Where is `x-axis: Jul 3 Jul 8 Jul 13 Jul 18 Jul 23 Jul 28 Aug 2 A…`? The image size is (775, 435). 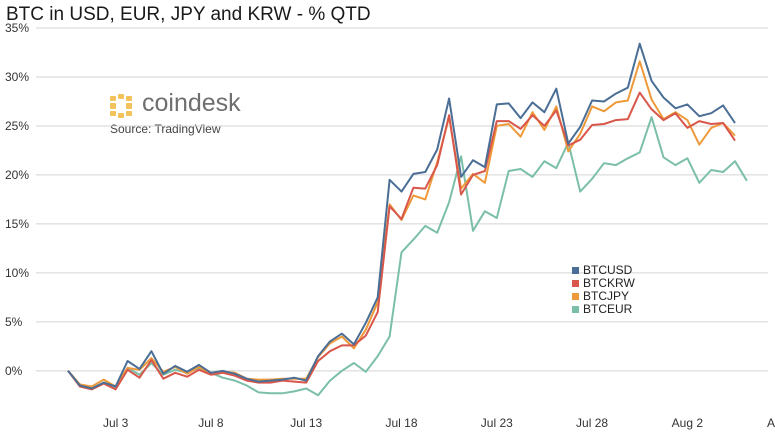
x-axis: Jul 3 Jul 8 Jul 13 Jul 18 Jul 23 Jul 28 Aug 2 A… is located at coordinates (439, 423).